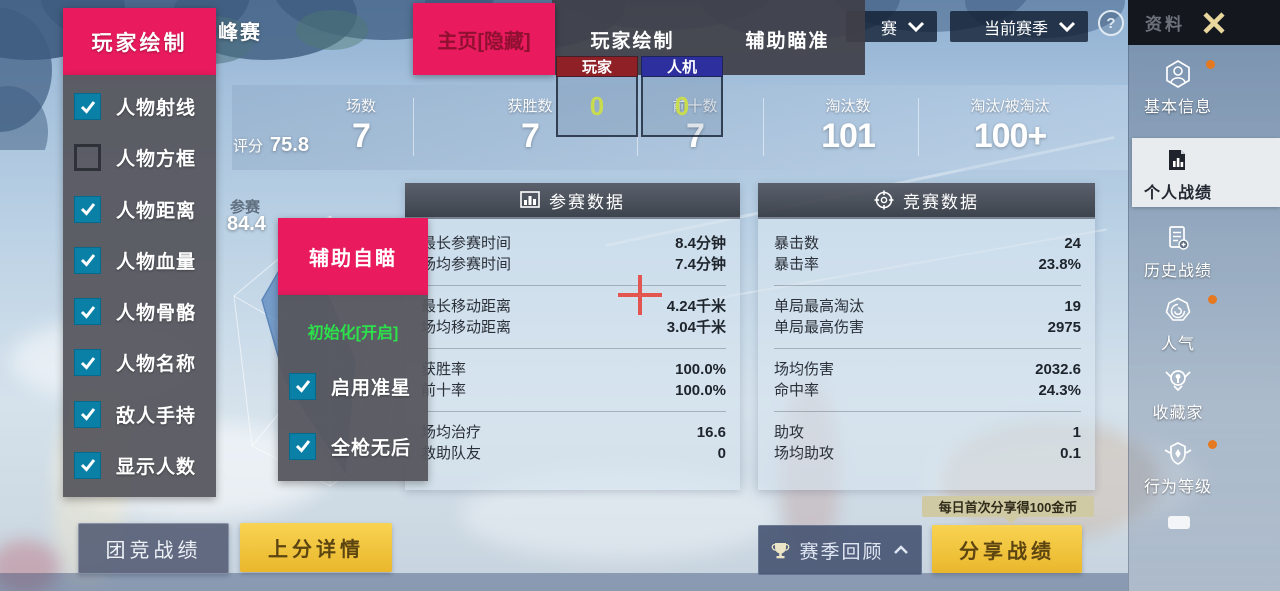 This screenshot has width=1280, height=591. What do you see at coordinates (900, 549) in the screenshot?
I see `chevron-up-icon` at bounding box center [900, 549].